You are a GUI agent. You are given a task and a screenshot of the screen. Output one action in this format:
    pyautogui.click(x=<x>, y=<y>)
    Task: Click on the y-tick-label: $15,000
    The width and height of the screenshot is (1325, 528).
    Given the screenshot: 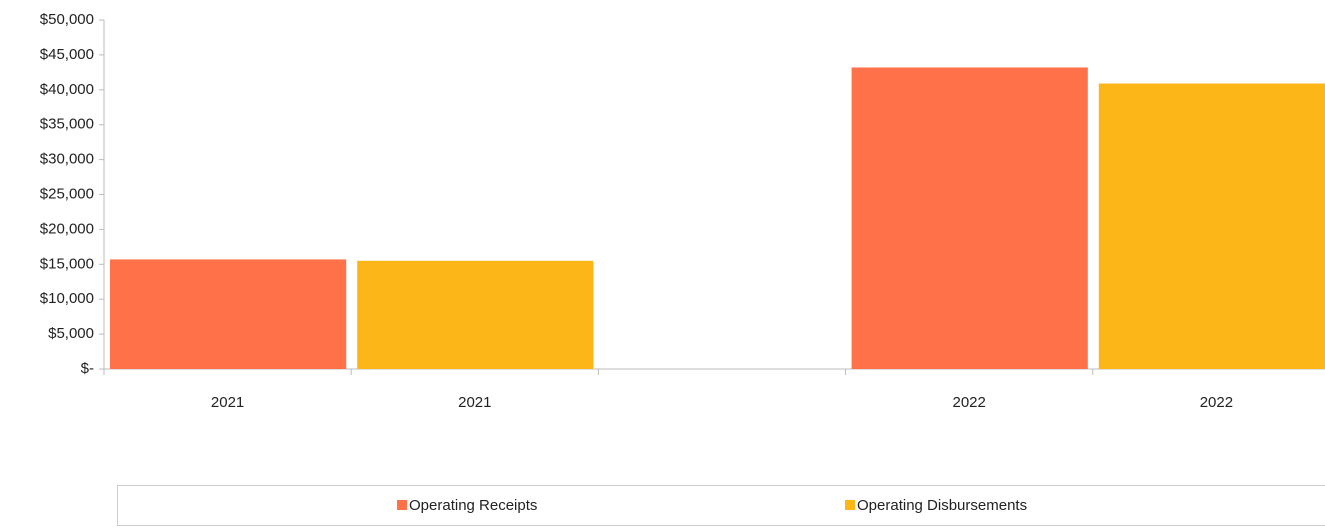 What is the action you would take?
    pyautogui.click(x=67, y=263)
    